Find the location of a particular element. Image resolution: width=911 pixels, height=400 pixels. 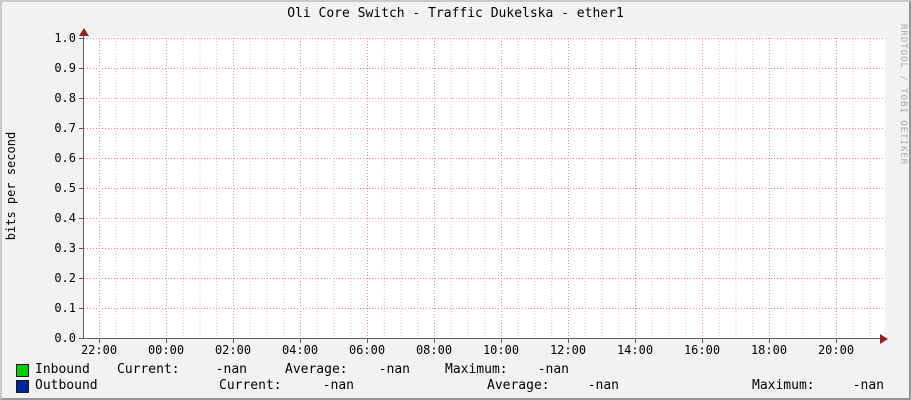

y-tick-label: 0.7 is located at coordinates (65, 128).